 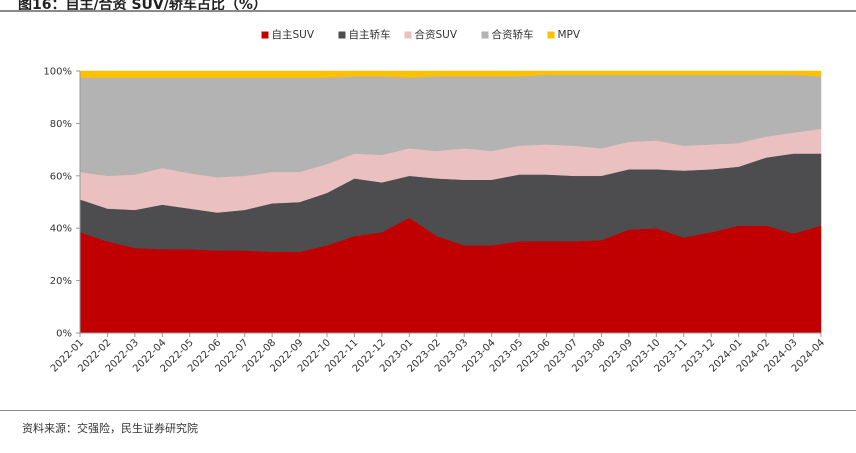 What do you see at coordinates (110, 428) in the screenshot?
I see `source-note: 资料来源：交强险，民生证券研究院` at bounding box center [110, 428].